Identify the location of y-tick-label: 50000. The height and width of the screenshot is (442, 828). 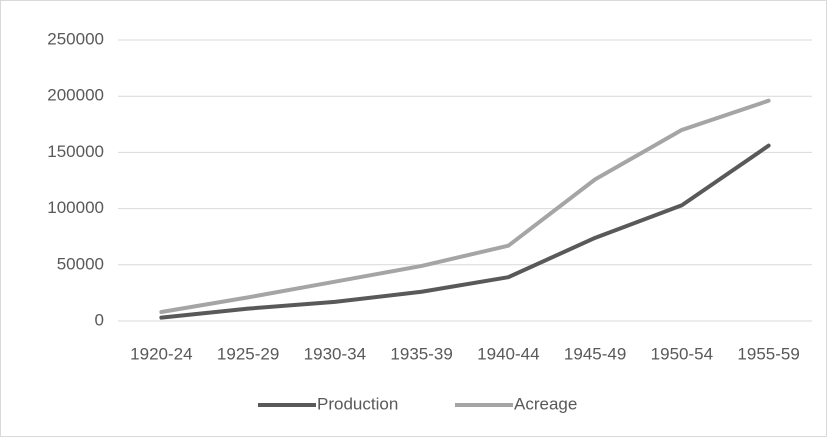
(80, 263).